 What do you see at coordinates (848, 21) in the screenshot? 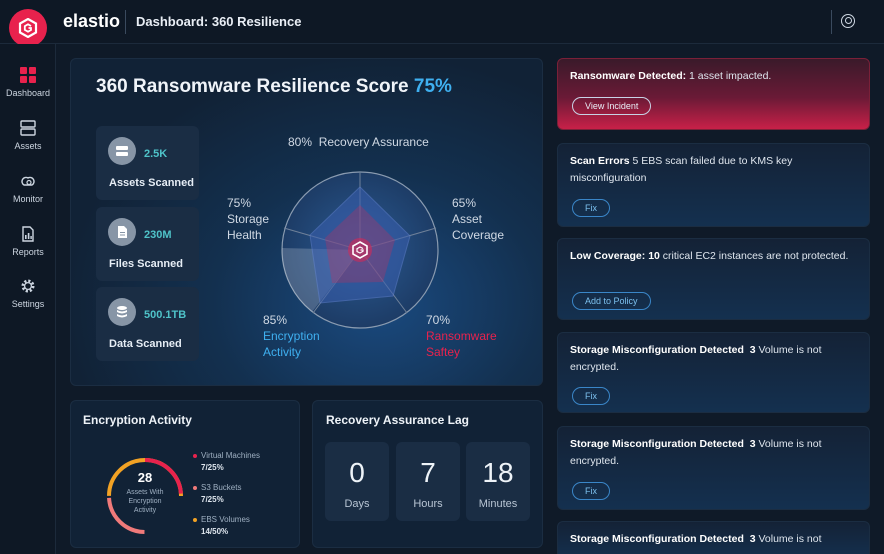
I see `user-profile-icon` at bounding box center [848, 21].